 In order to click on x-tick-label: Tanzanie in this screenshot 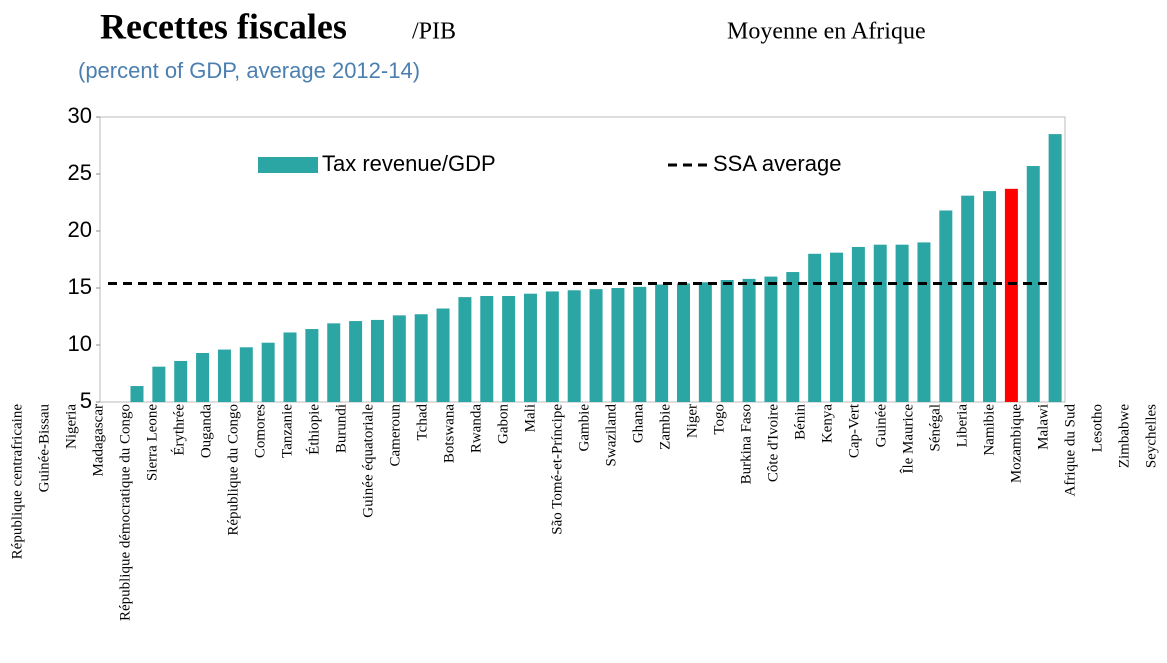, I will do `click(287, 431)`.